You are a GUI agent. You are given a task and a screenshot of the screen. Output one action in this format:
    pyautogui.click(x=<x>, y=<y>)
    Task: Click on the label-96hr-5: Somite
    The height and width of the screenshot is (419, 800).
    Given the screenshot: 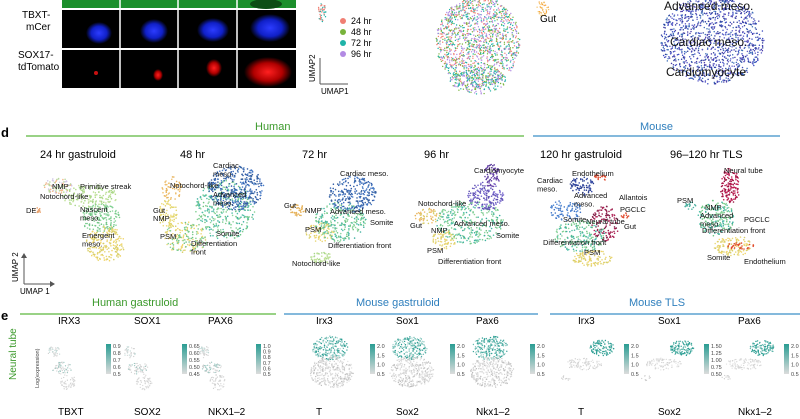 What is the action you would take?
    pyautogui.click(x=507, y=235)
    